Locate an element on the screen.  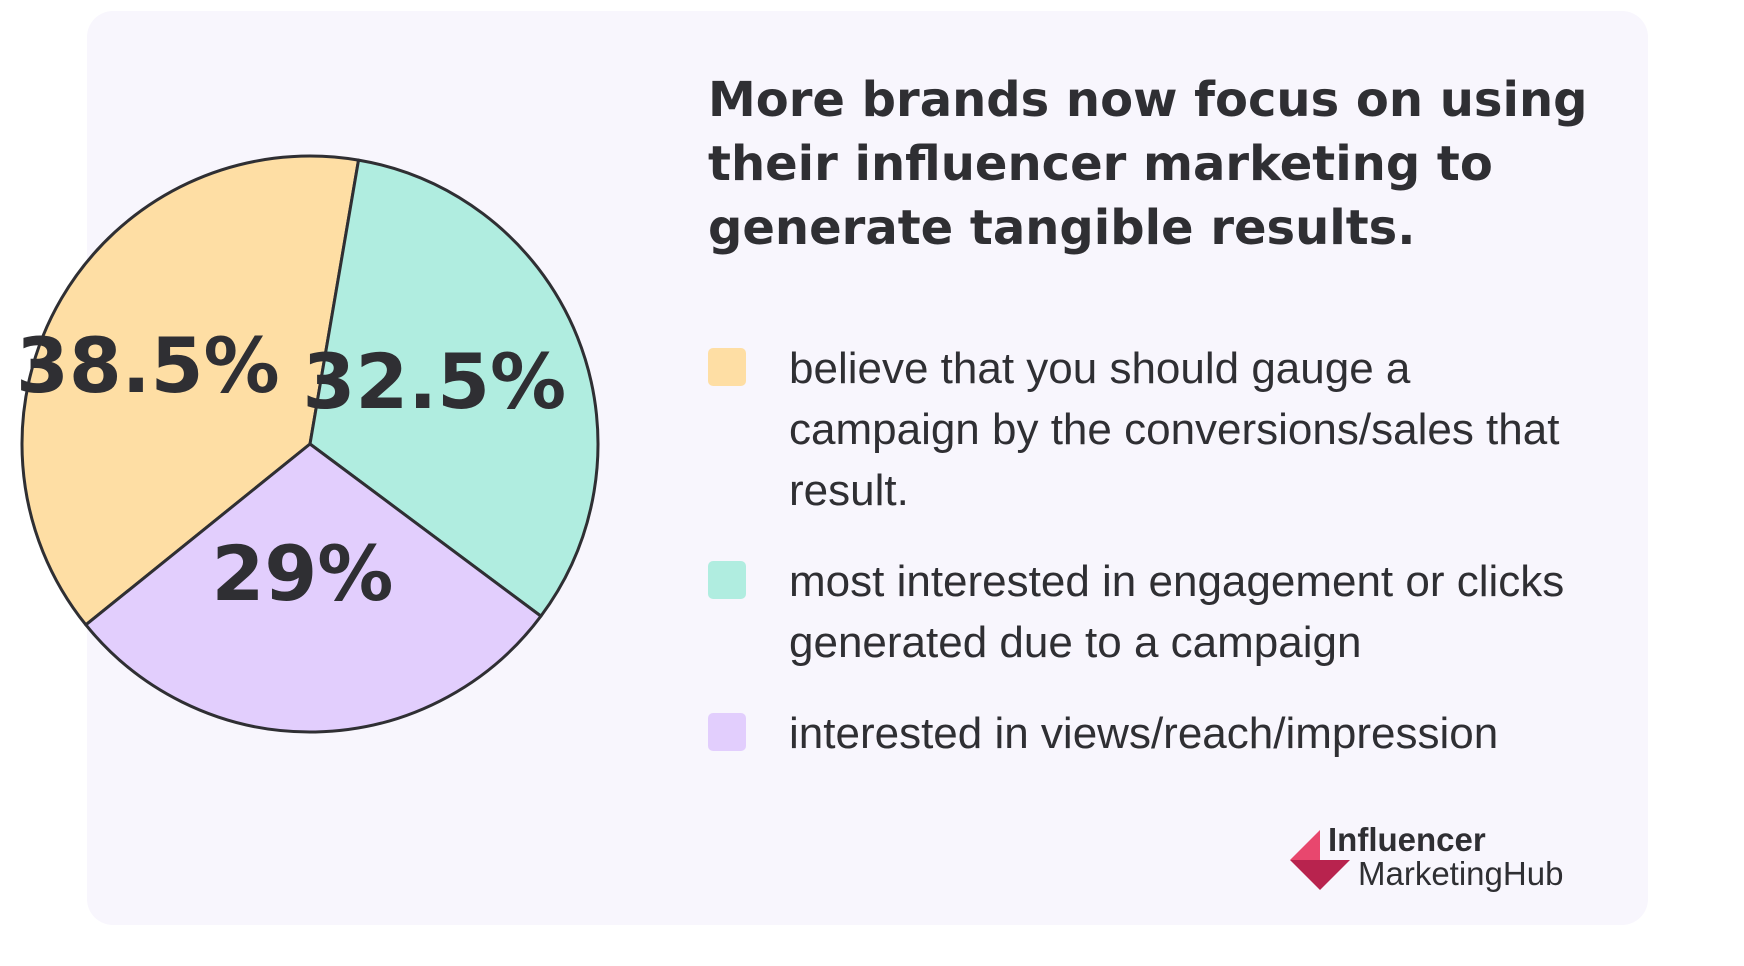
logo-text-marketinghub: MarketingHub is located at coordinates (1461, 873).